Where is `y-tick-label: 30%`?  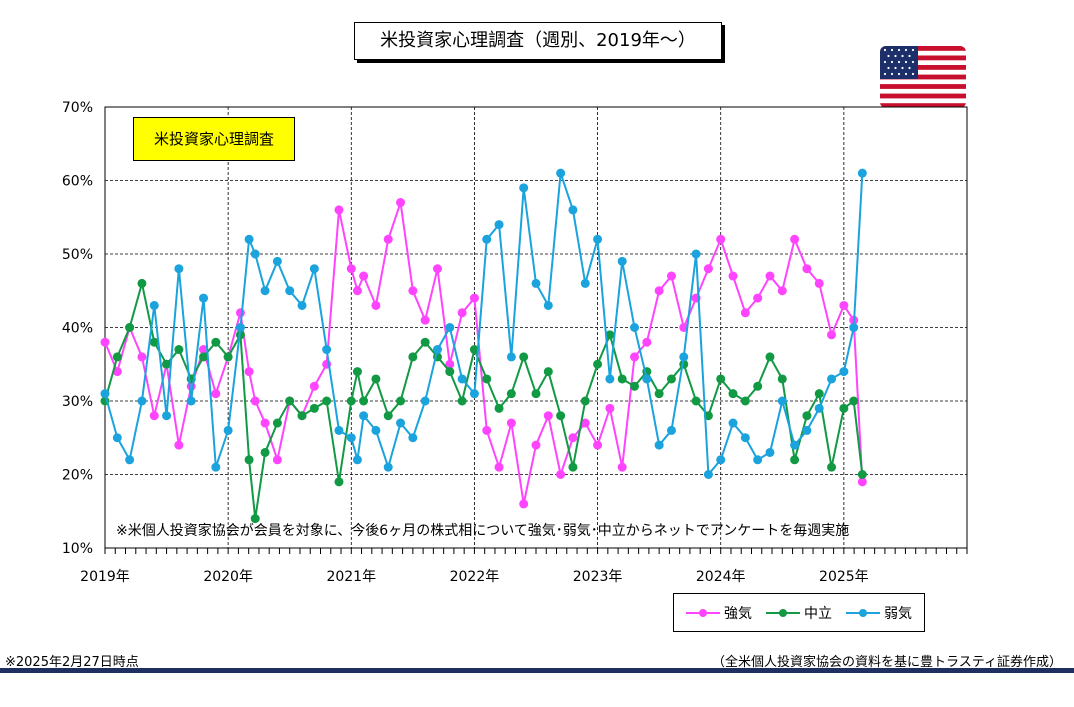 y-tick-label: 30% is located at coordinates (77, 402).